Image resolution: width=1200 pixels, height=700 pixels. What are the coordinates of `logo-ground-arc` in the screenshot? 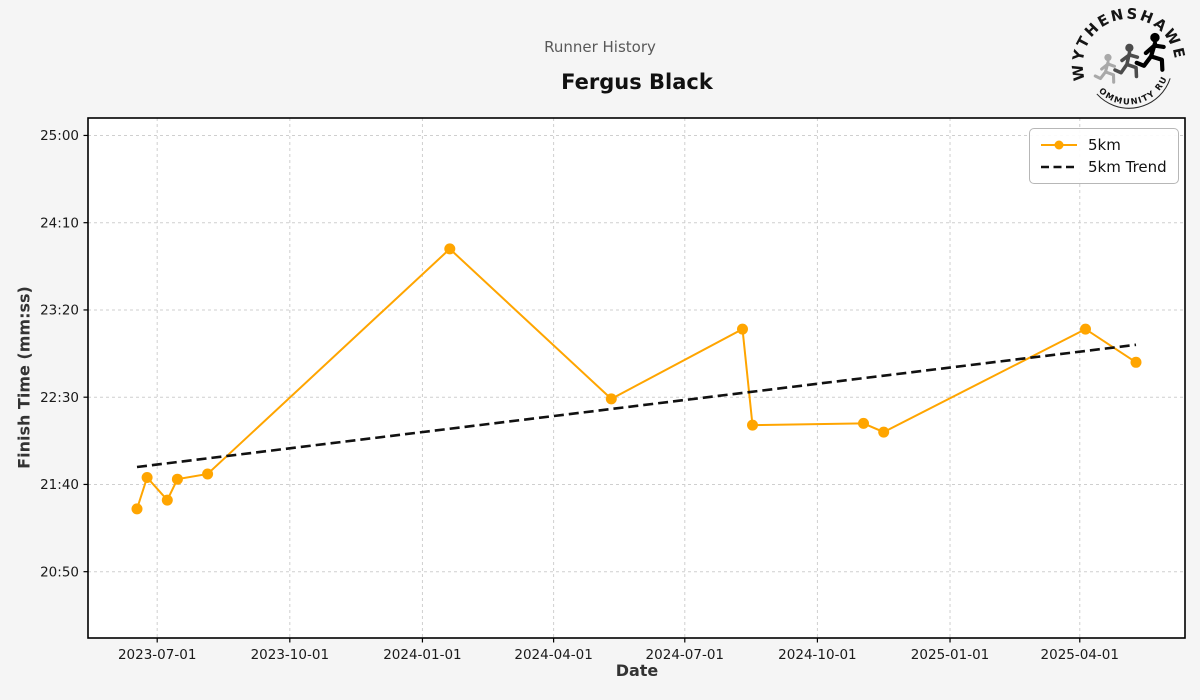 It's located at (1133, 93).